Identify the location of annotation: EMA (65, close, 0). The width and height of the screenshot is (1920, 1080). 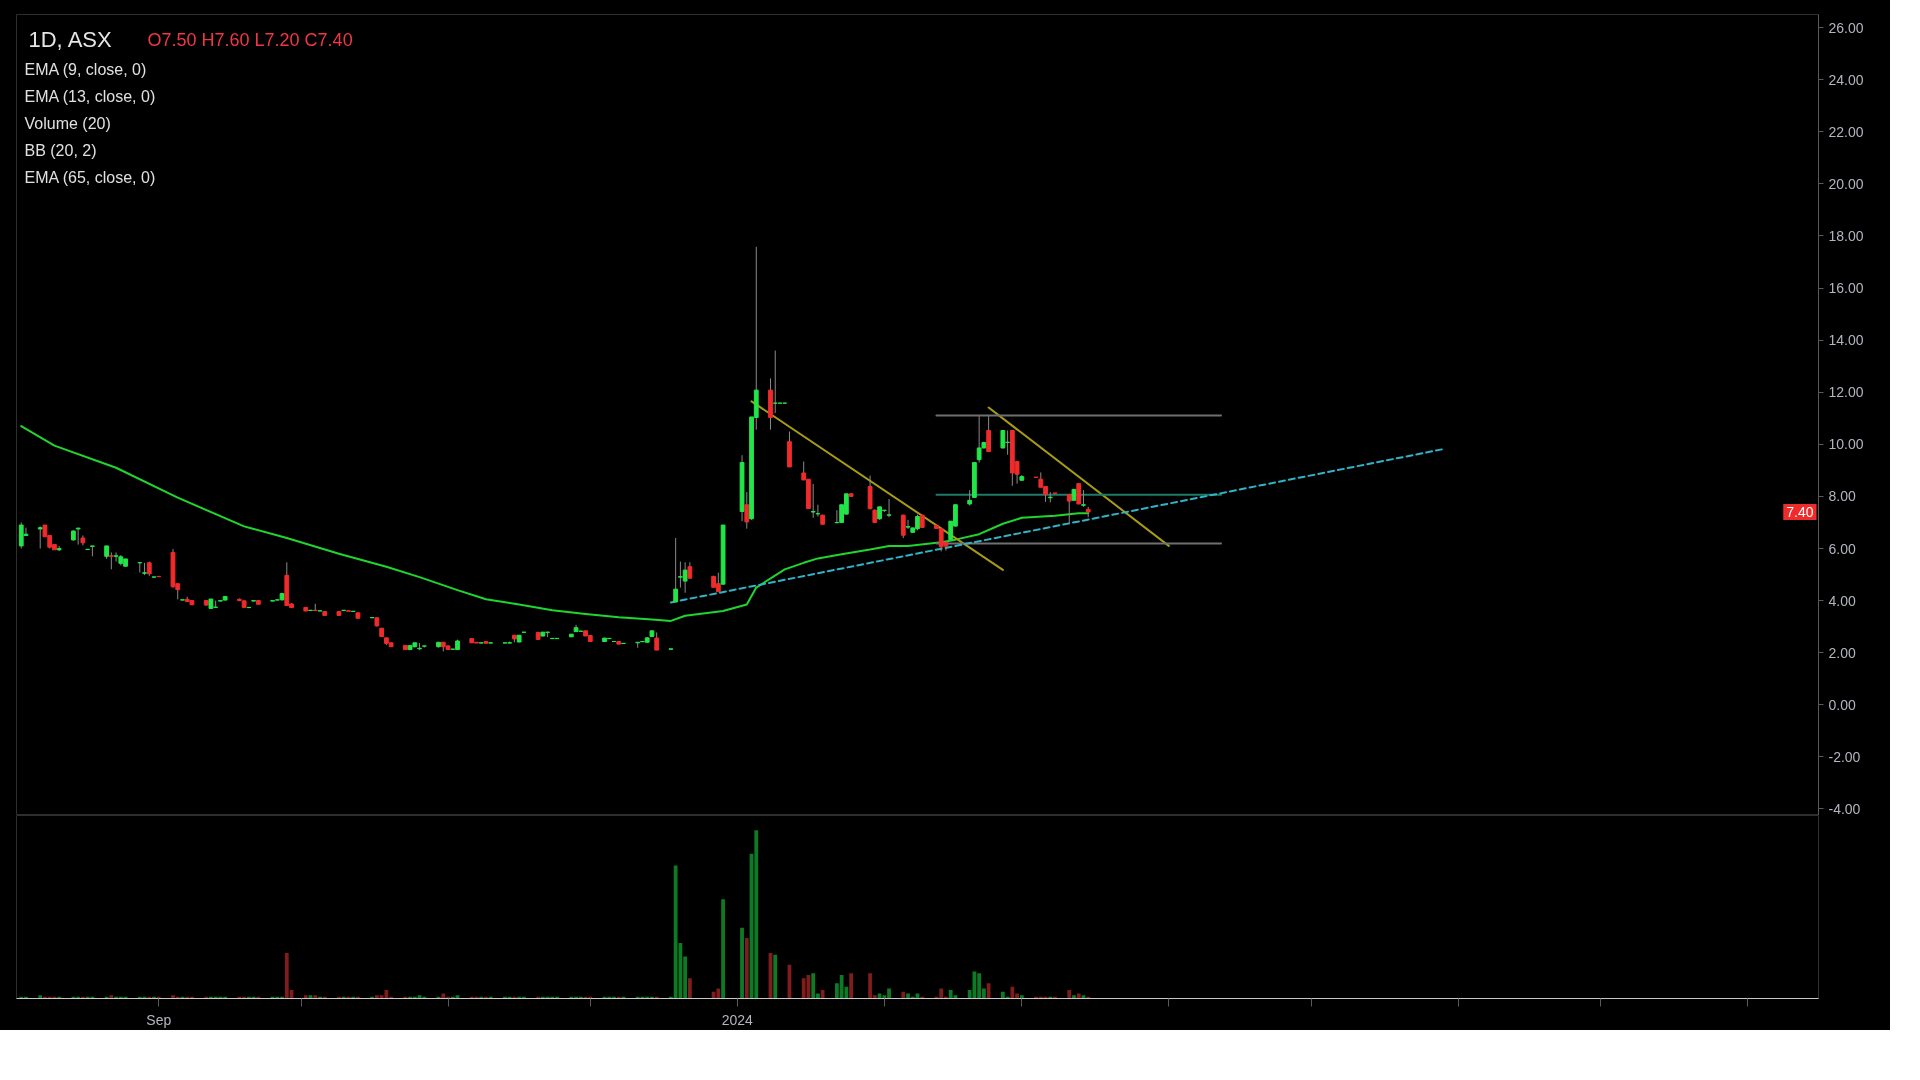
(90, 177).